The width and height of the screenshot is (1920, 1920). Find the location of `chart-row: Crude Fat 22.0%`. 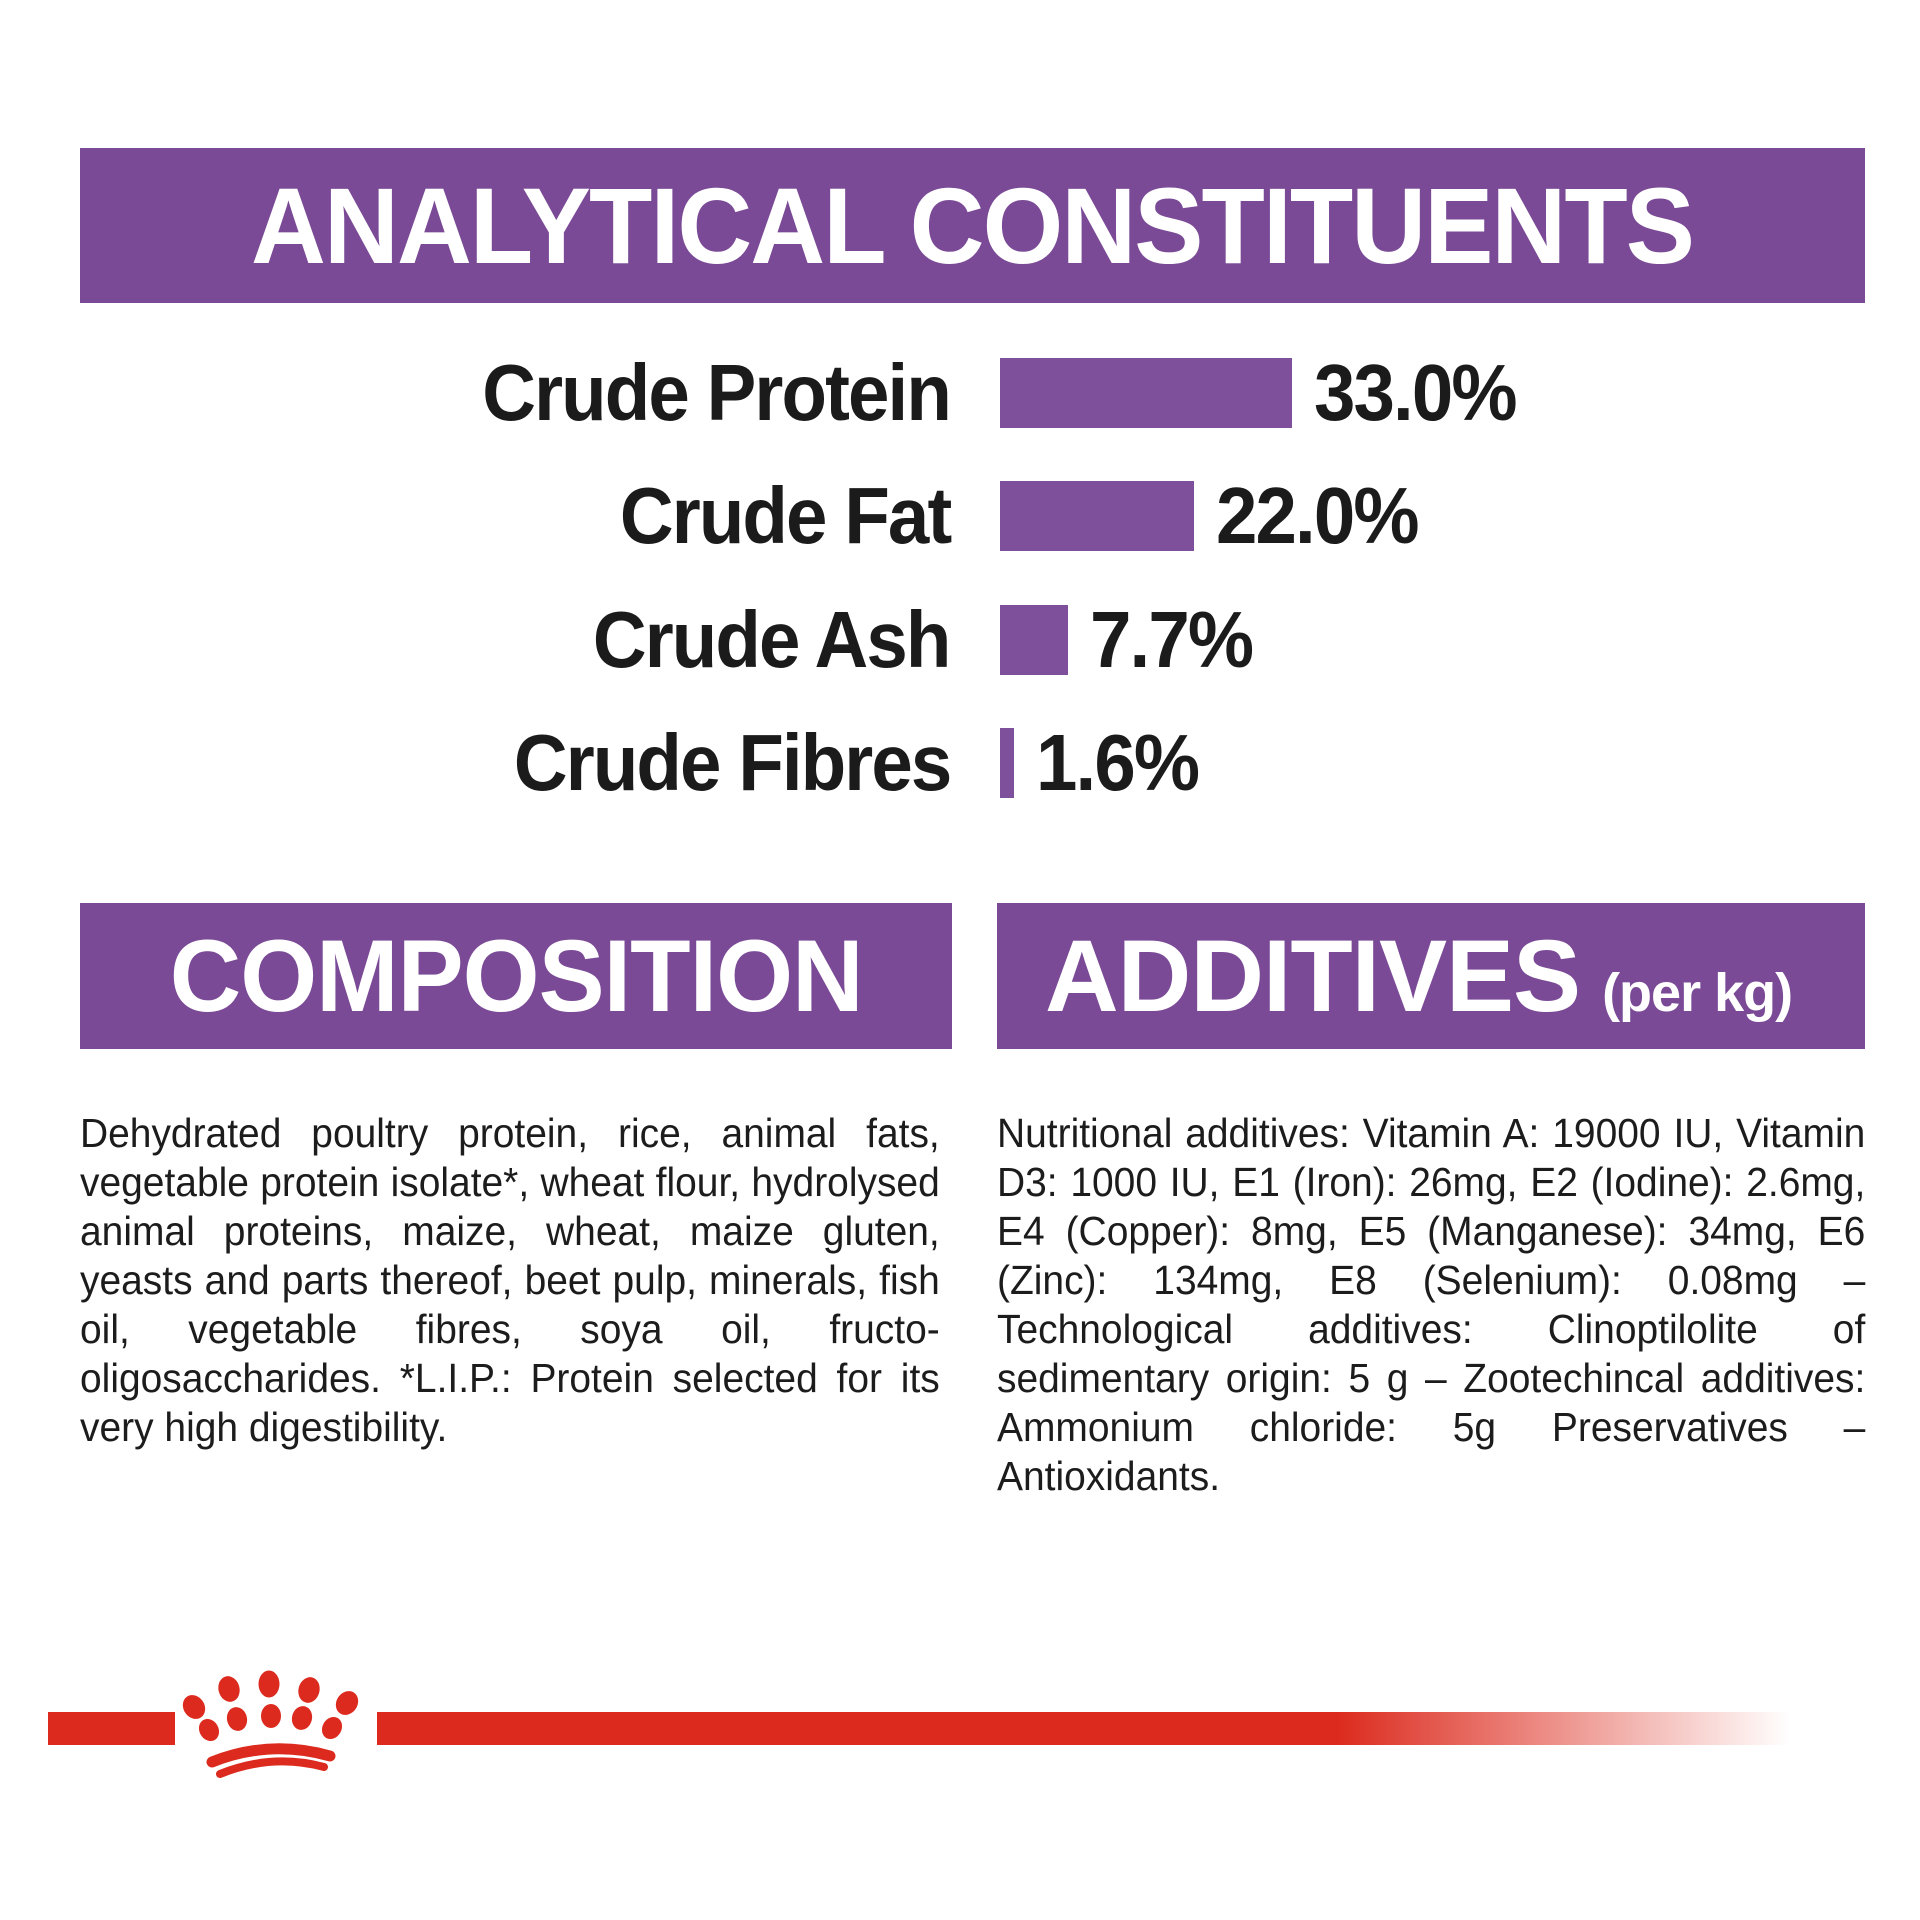

chart-row: Crude Fat 22.0% is located at coordinates (960, 516).